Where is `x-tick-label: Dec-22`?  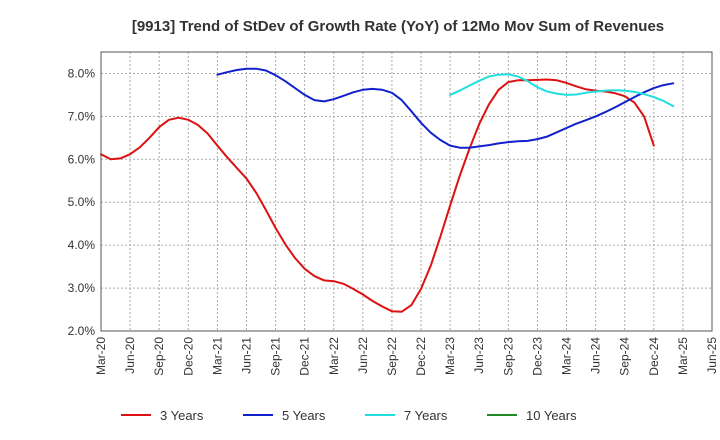
x-tick-label: Dec-22 is located at coordinates (421, 356).